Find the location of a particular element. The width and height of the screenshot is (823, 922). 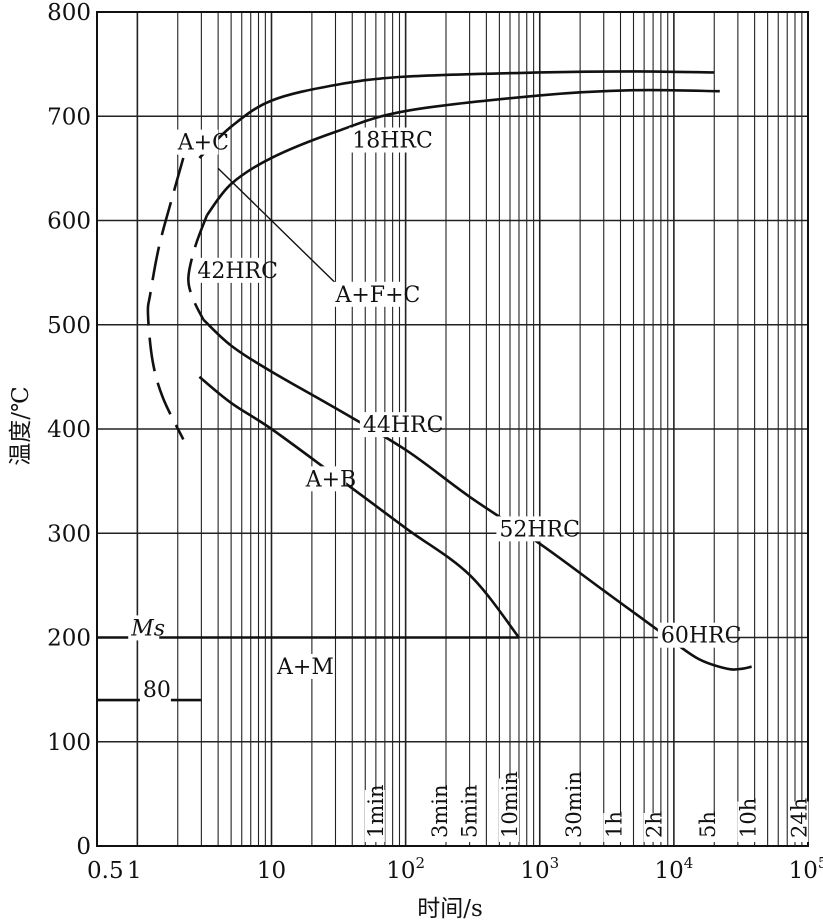

annotation-label: A+F+C is located at coordinates (377, 295).